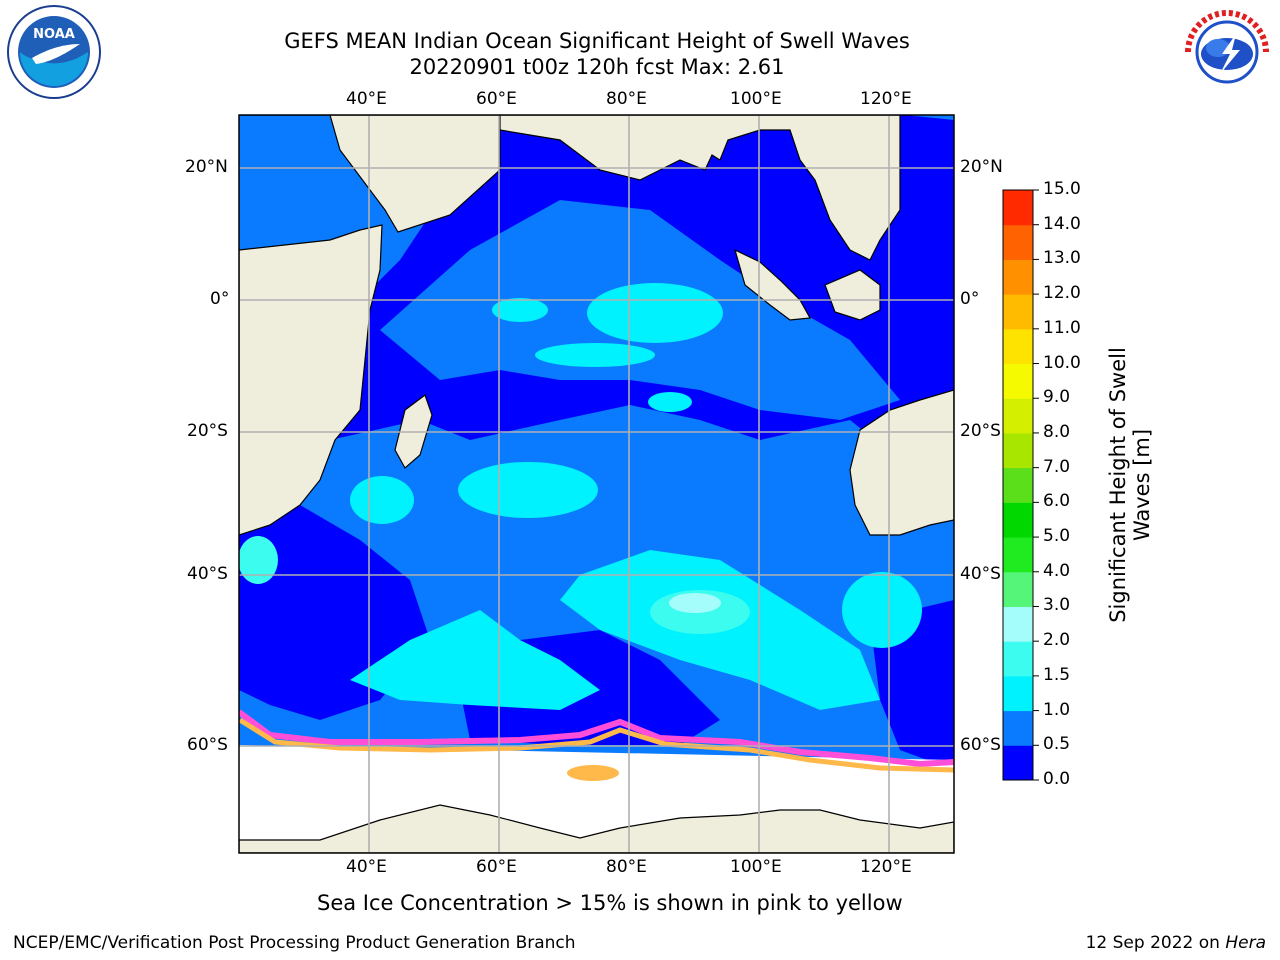  Describe the element at coordinates (980, 745) in the screenshot. I see `lat-tick-right-60s: 60°S` at that location.